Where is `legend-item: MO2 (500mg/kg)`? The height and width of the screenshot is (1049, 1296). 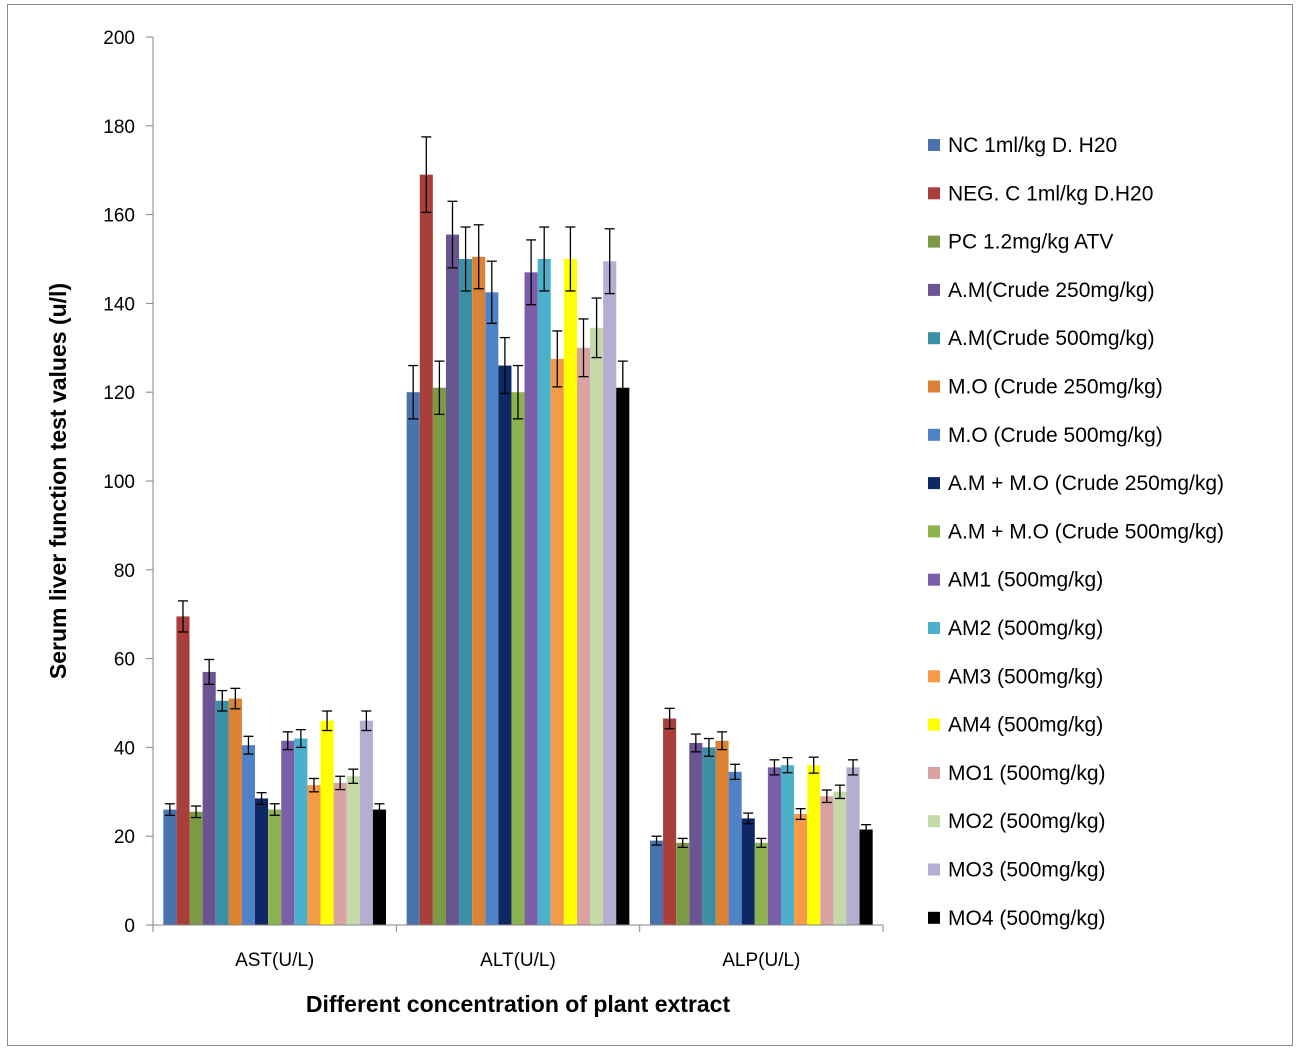 legend-item: MO2 (500mg/kg) is located at coordinates (1017, 821).